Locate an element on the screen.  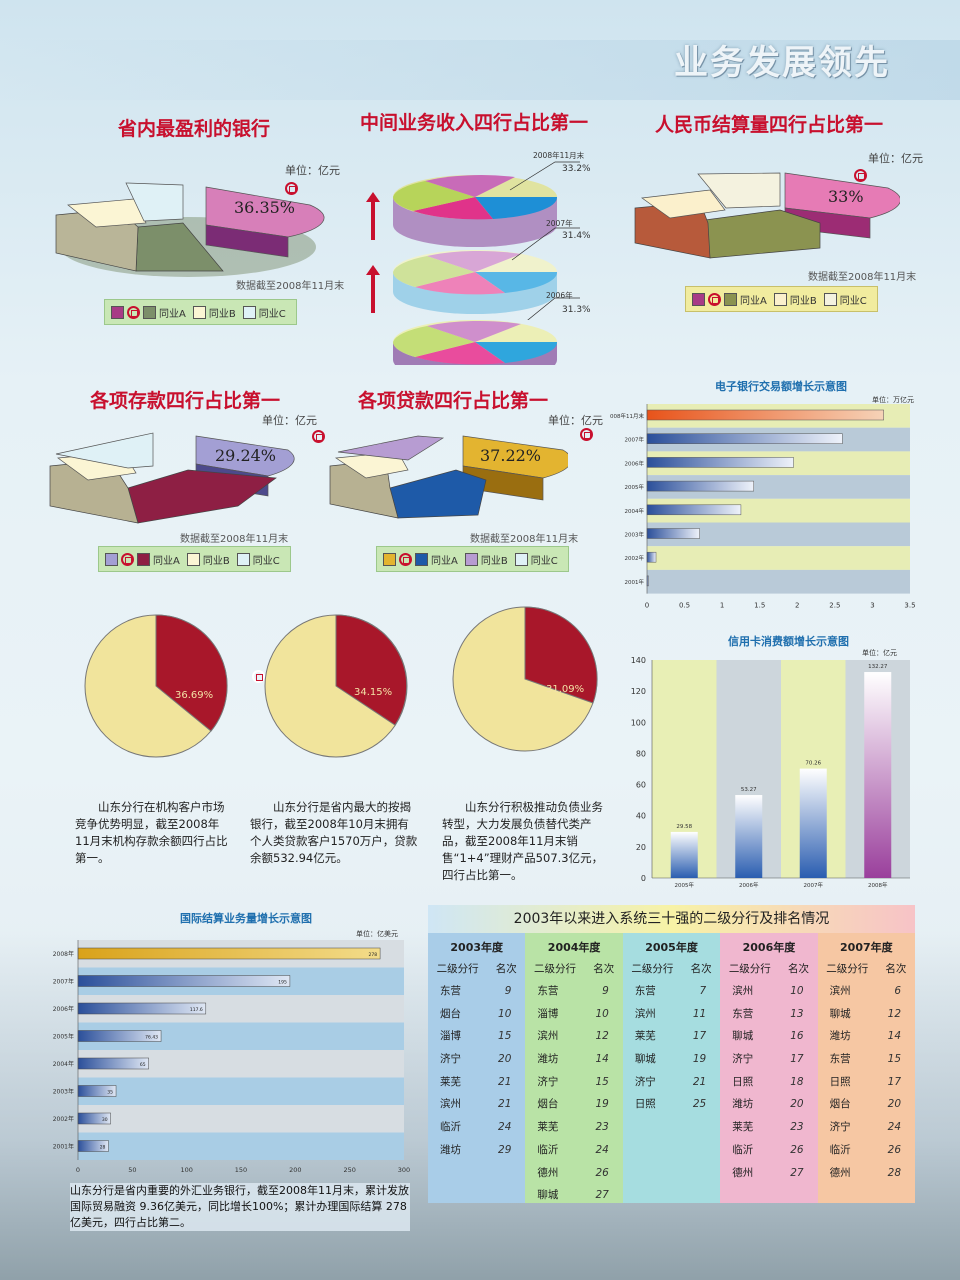
tick-label: 80 is located at coordinates (641, 753).